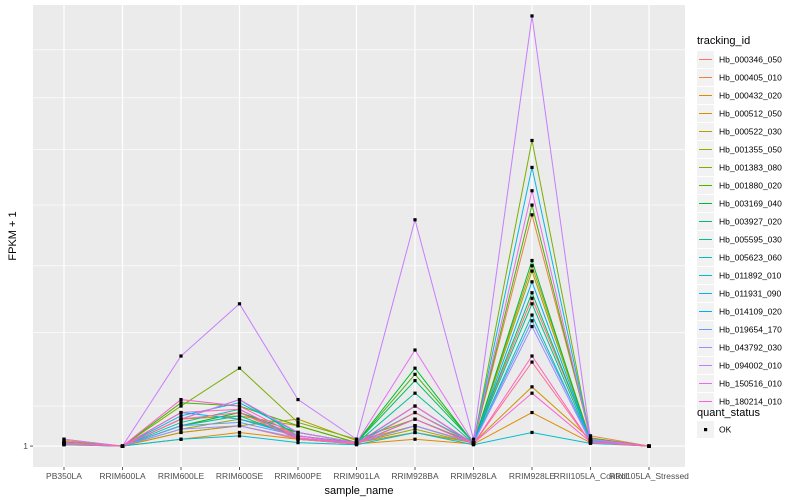 This screenshot has height=500, width=800. I want to click on y-axis-ticks: 1, so click(28, 446).